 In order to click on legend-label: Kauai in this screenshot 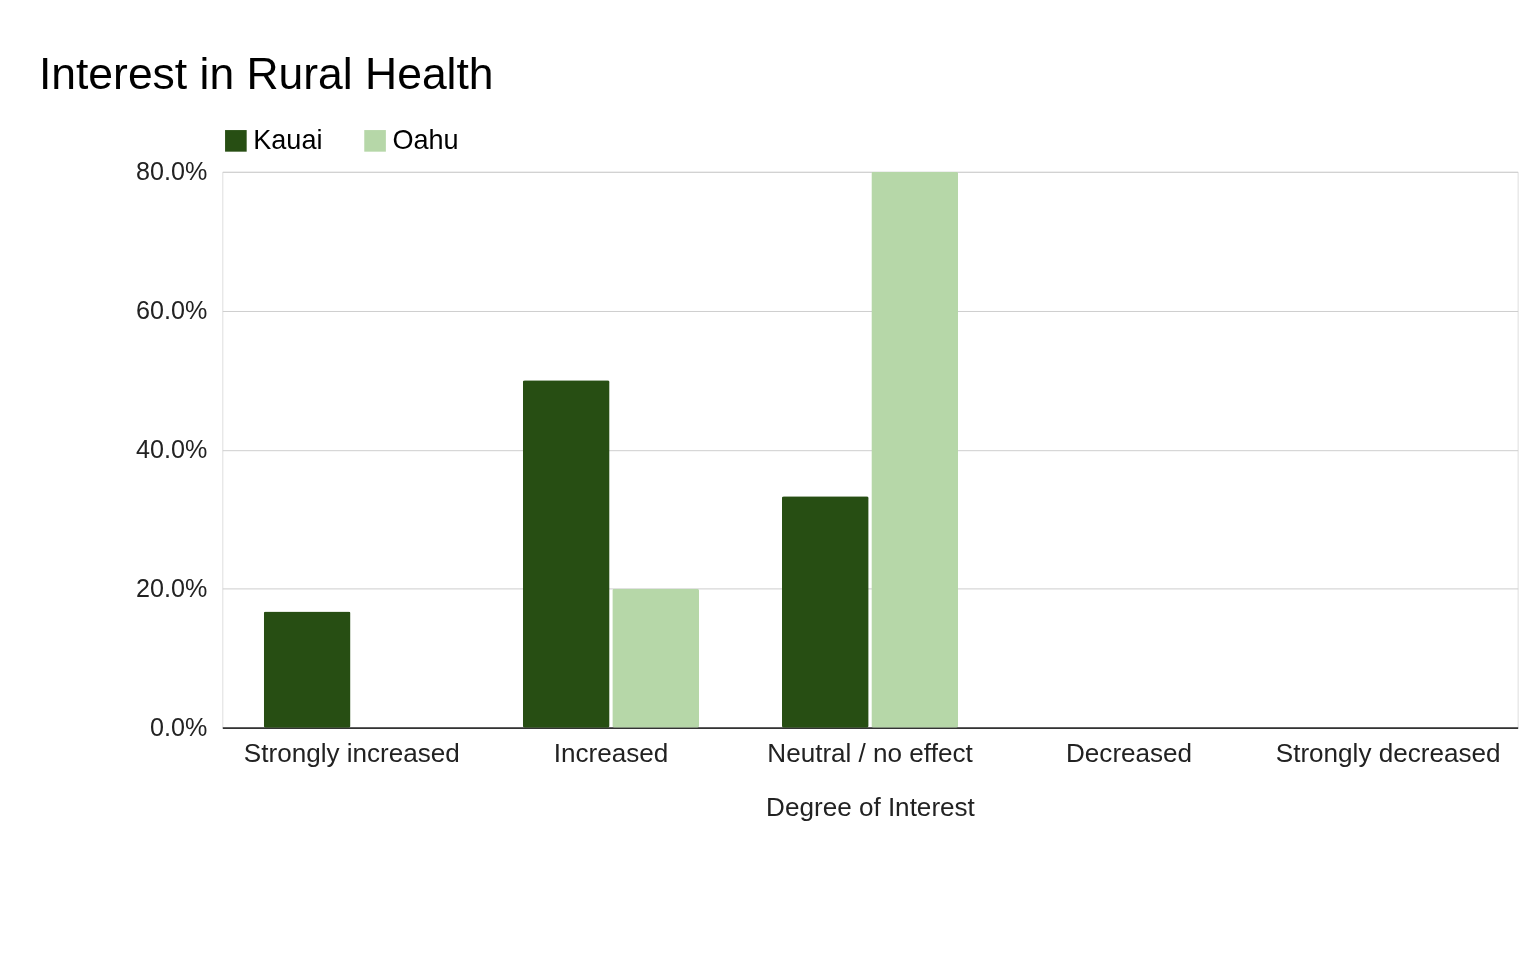, I will do `click(288, 139)`.